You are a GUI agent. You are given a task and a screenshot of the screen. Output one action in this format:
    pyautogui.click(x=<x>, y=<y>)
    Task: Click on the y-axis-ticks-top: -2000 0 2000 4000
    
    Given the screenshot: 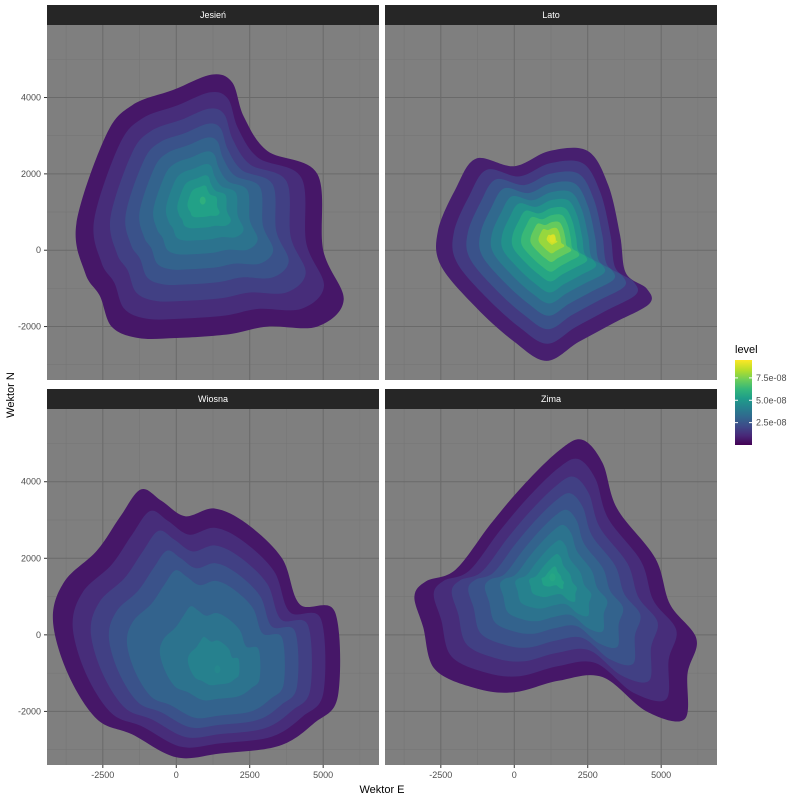 What is the action you would take?
    pyautogui.click(x=32, y=212)
    